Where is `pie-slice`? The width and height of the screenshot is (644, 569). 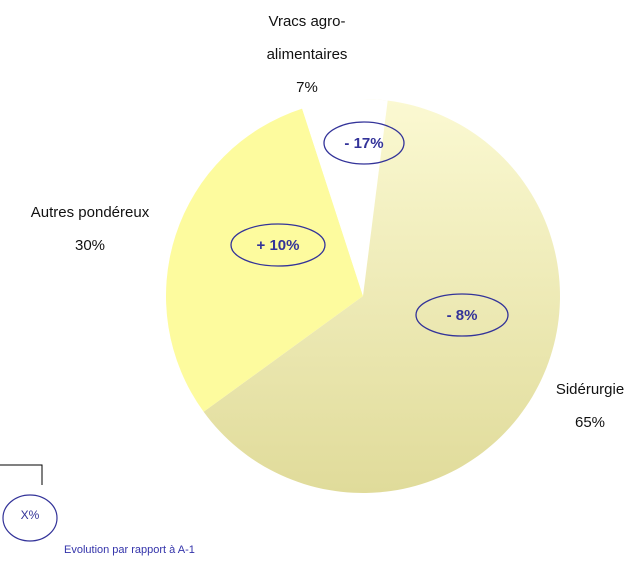 pie-slice is located at coordinates (345, 197).